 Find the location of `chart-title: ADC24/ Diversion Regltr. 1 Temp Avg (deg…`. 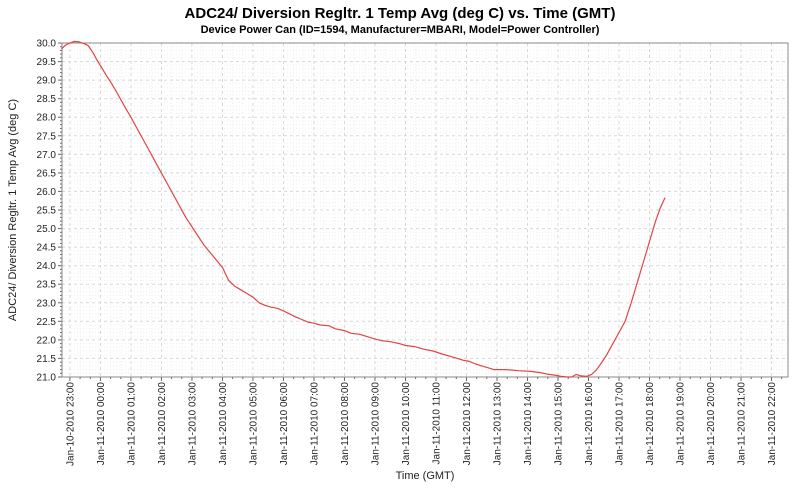

chart-title: ADC24/ Diversion Regltr. 1 Temp Avg (deg… is located at coordinates (400, 13).